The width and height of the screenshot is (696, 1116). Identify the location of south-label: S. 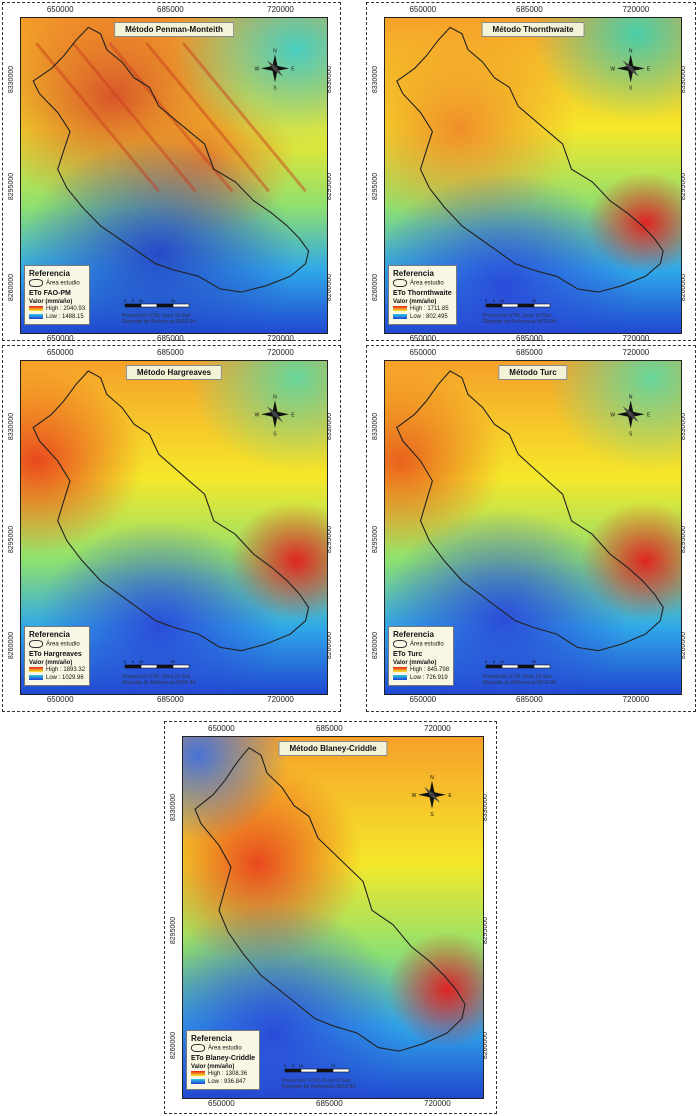
(432, 815).